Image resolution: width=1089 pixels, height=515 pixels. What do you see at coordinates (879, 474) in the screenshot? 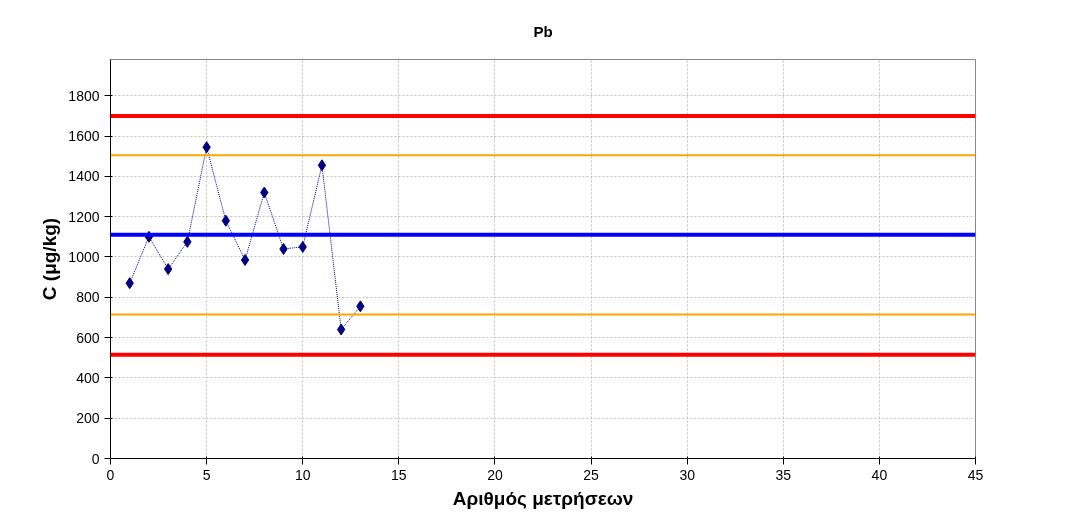
I see `x-tick-label: 40` at bounding box center [879, 474].